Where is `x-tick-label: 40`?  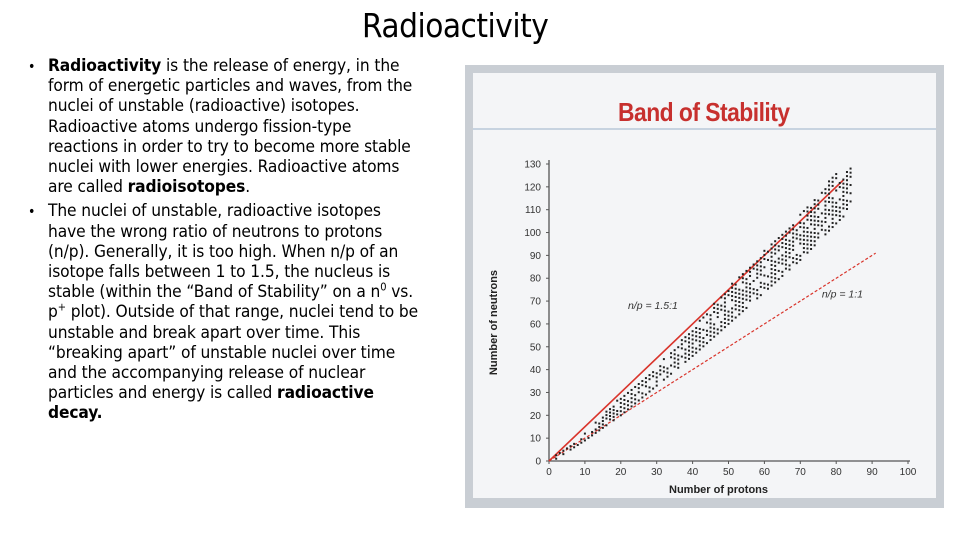
x-tick-label: 40 is located at coordinates (693, 472).